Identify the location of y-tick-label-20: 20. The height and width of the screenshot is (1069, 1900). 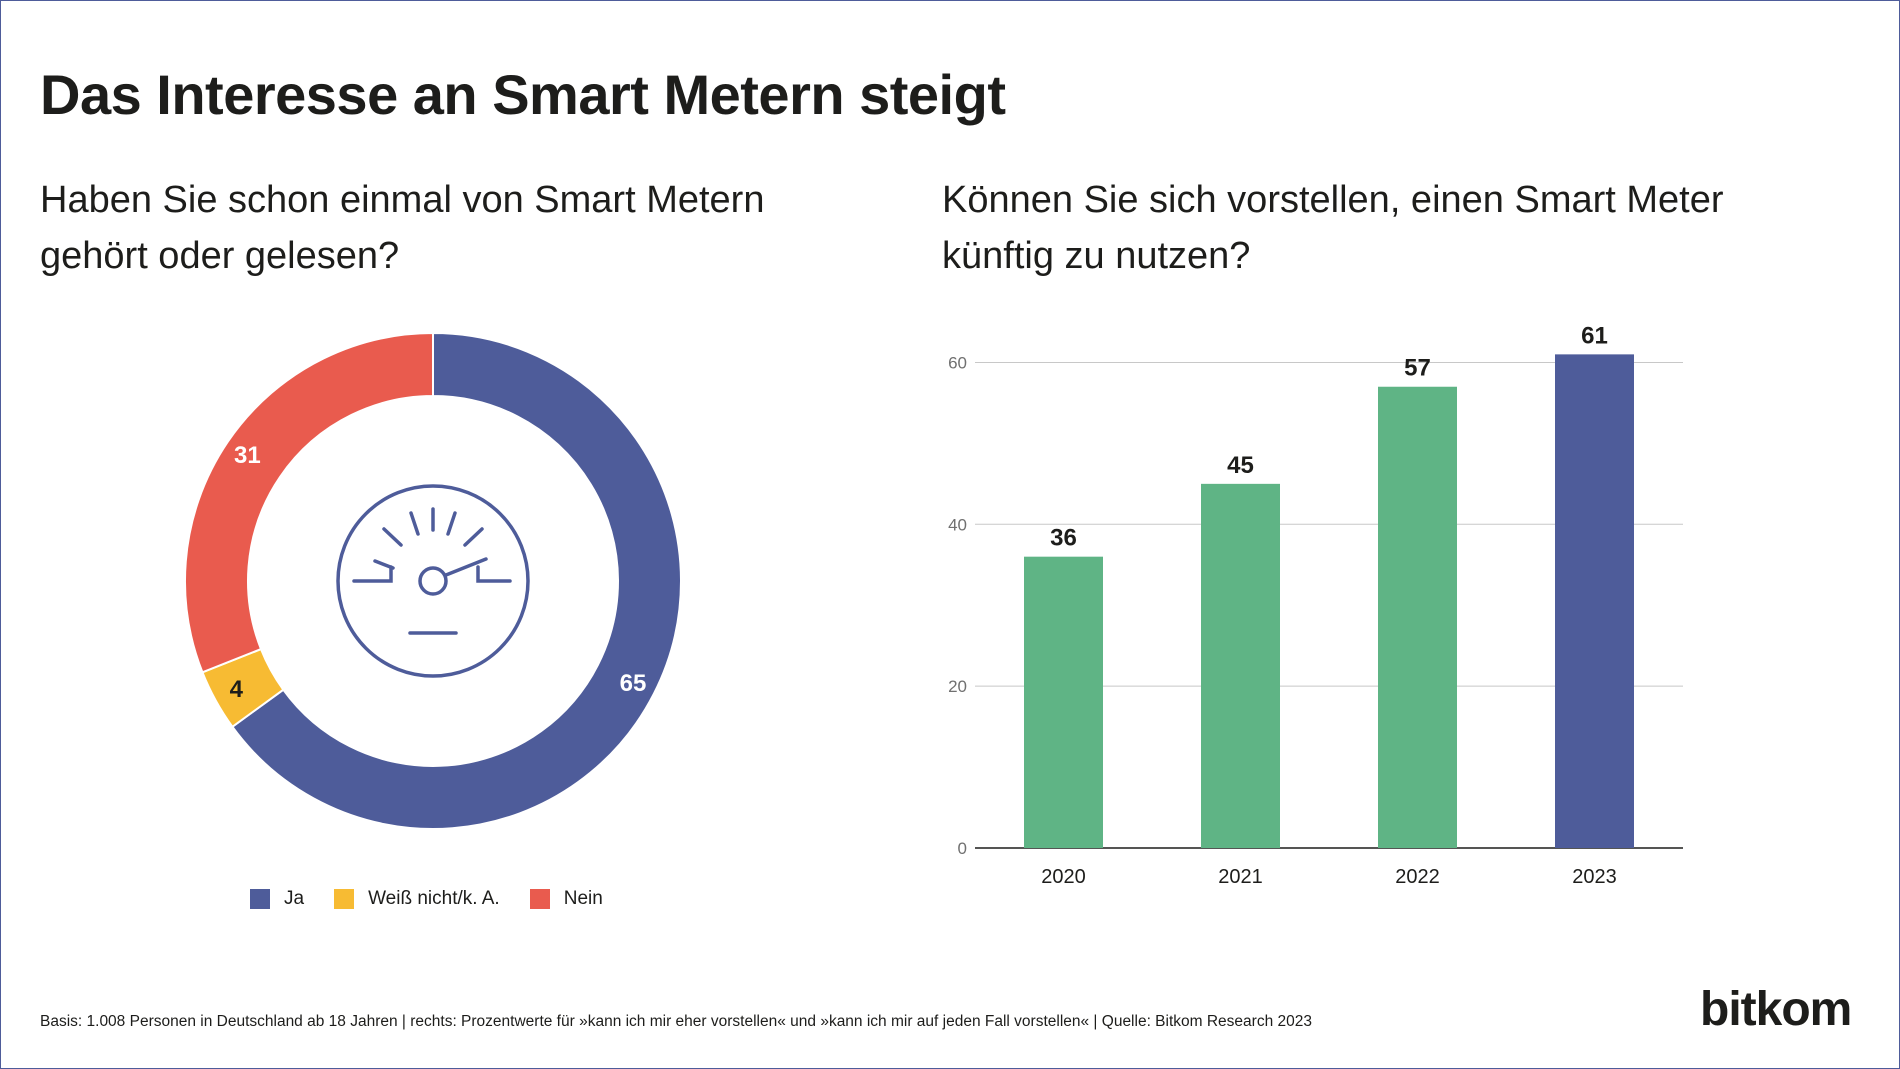
(957, 686).